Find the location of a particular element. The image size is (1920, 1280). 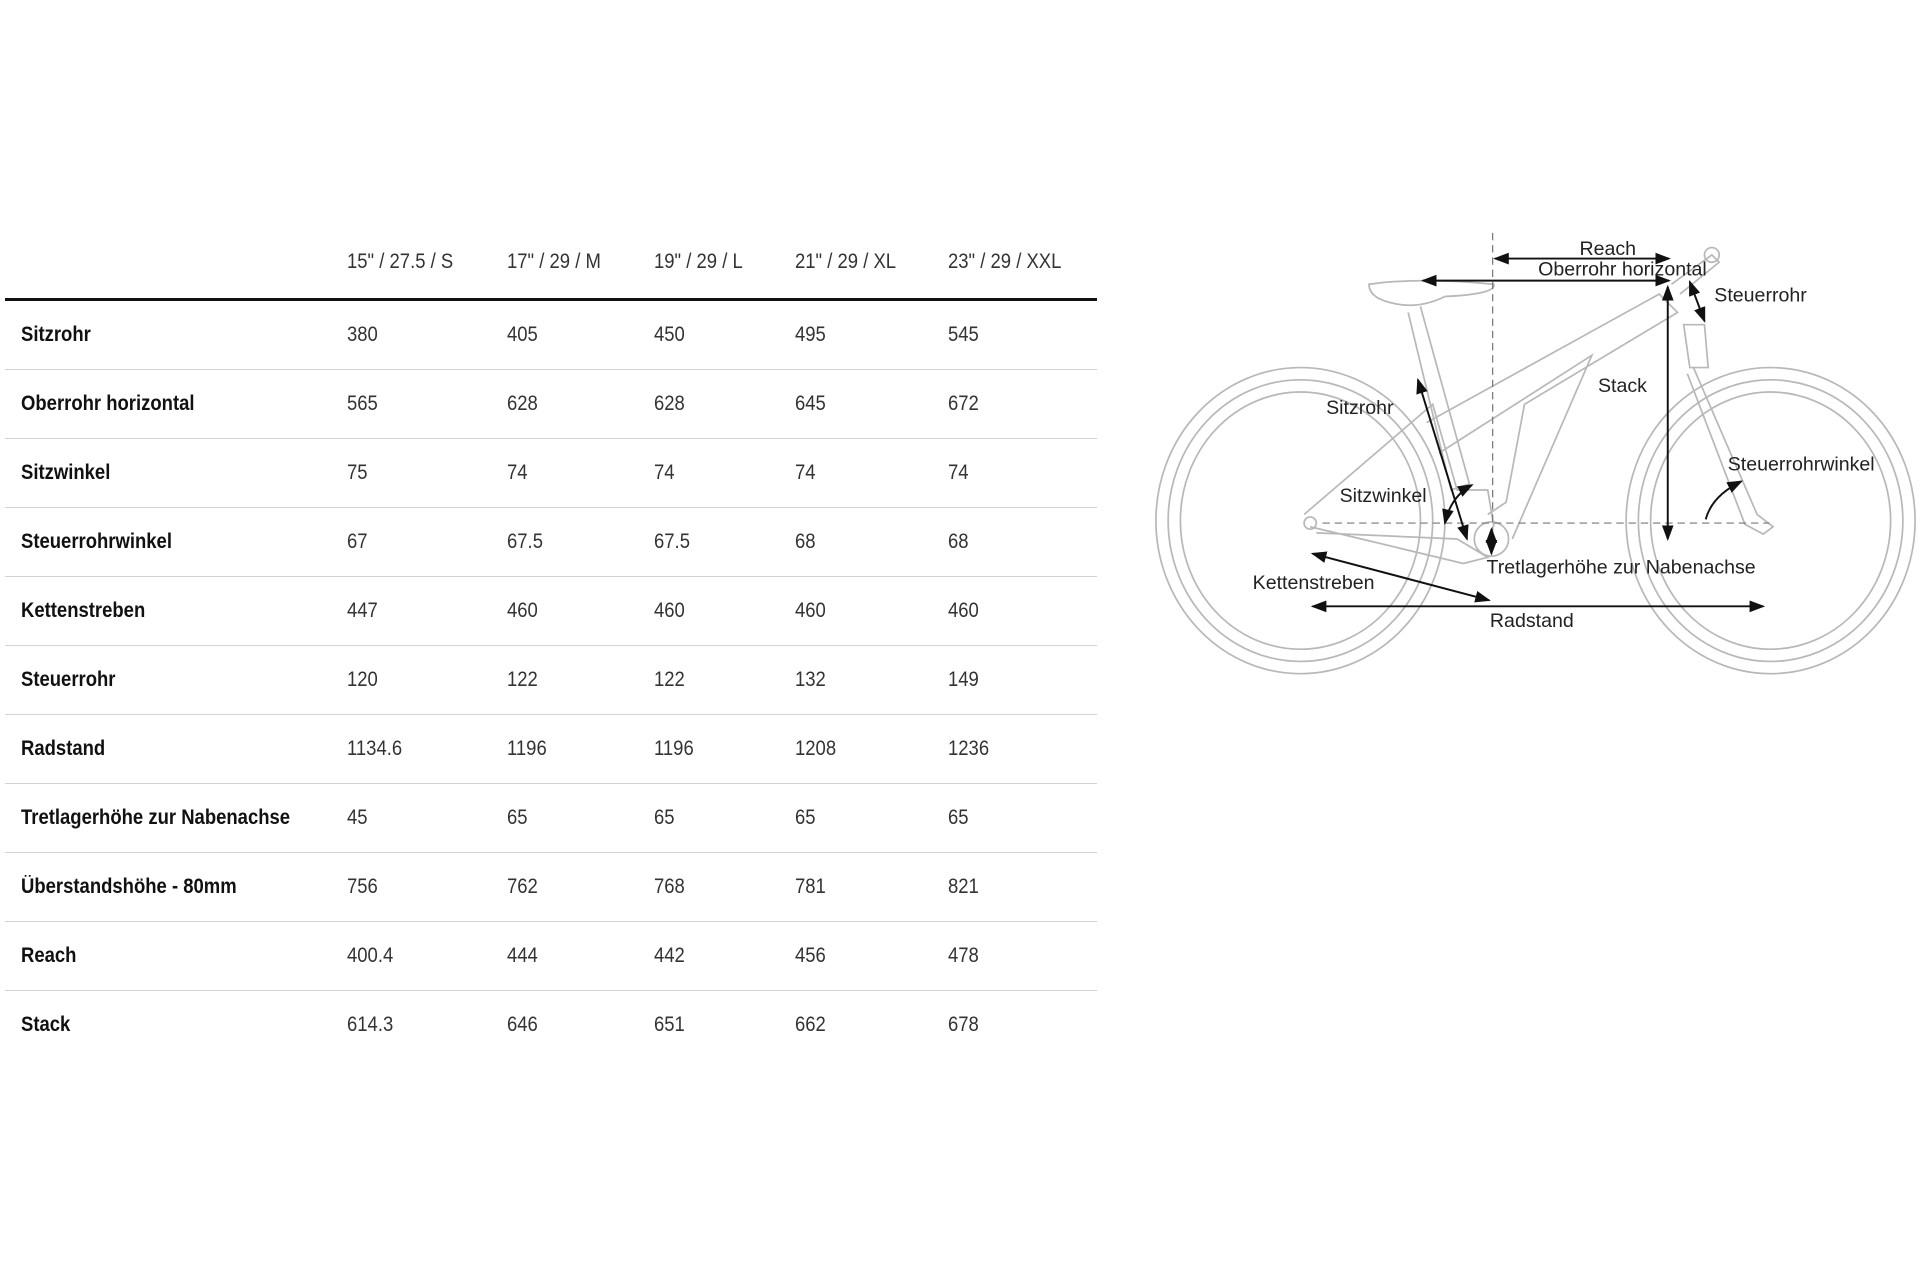

label-sitzrohr: Sitzrohr is located at coordinates (1360, 408).